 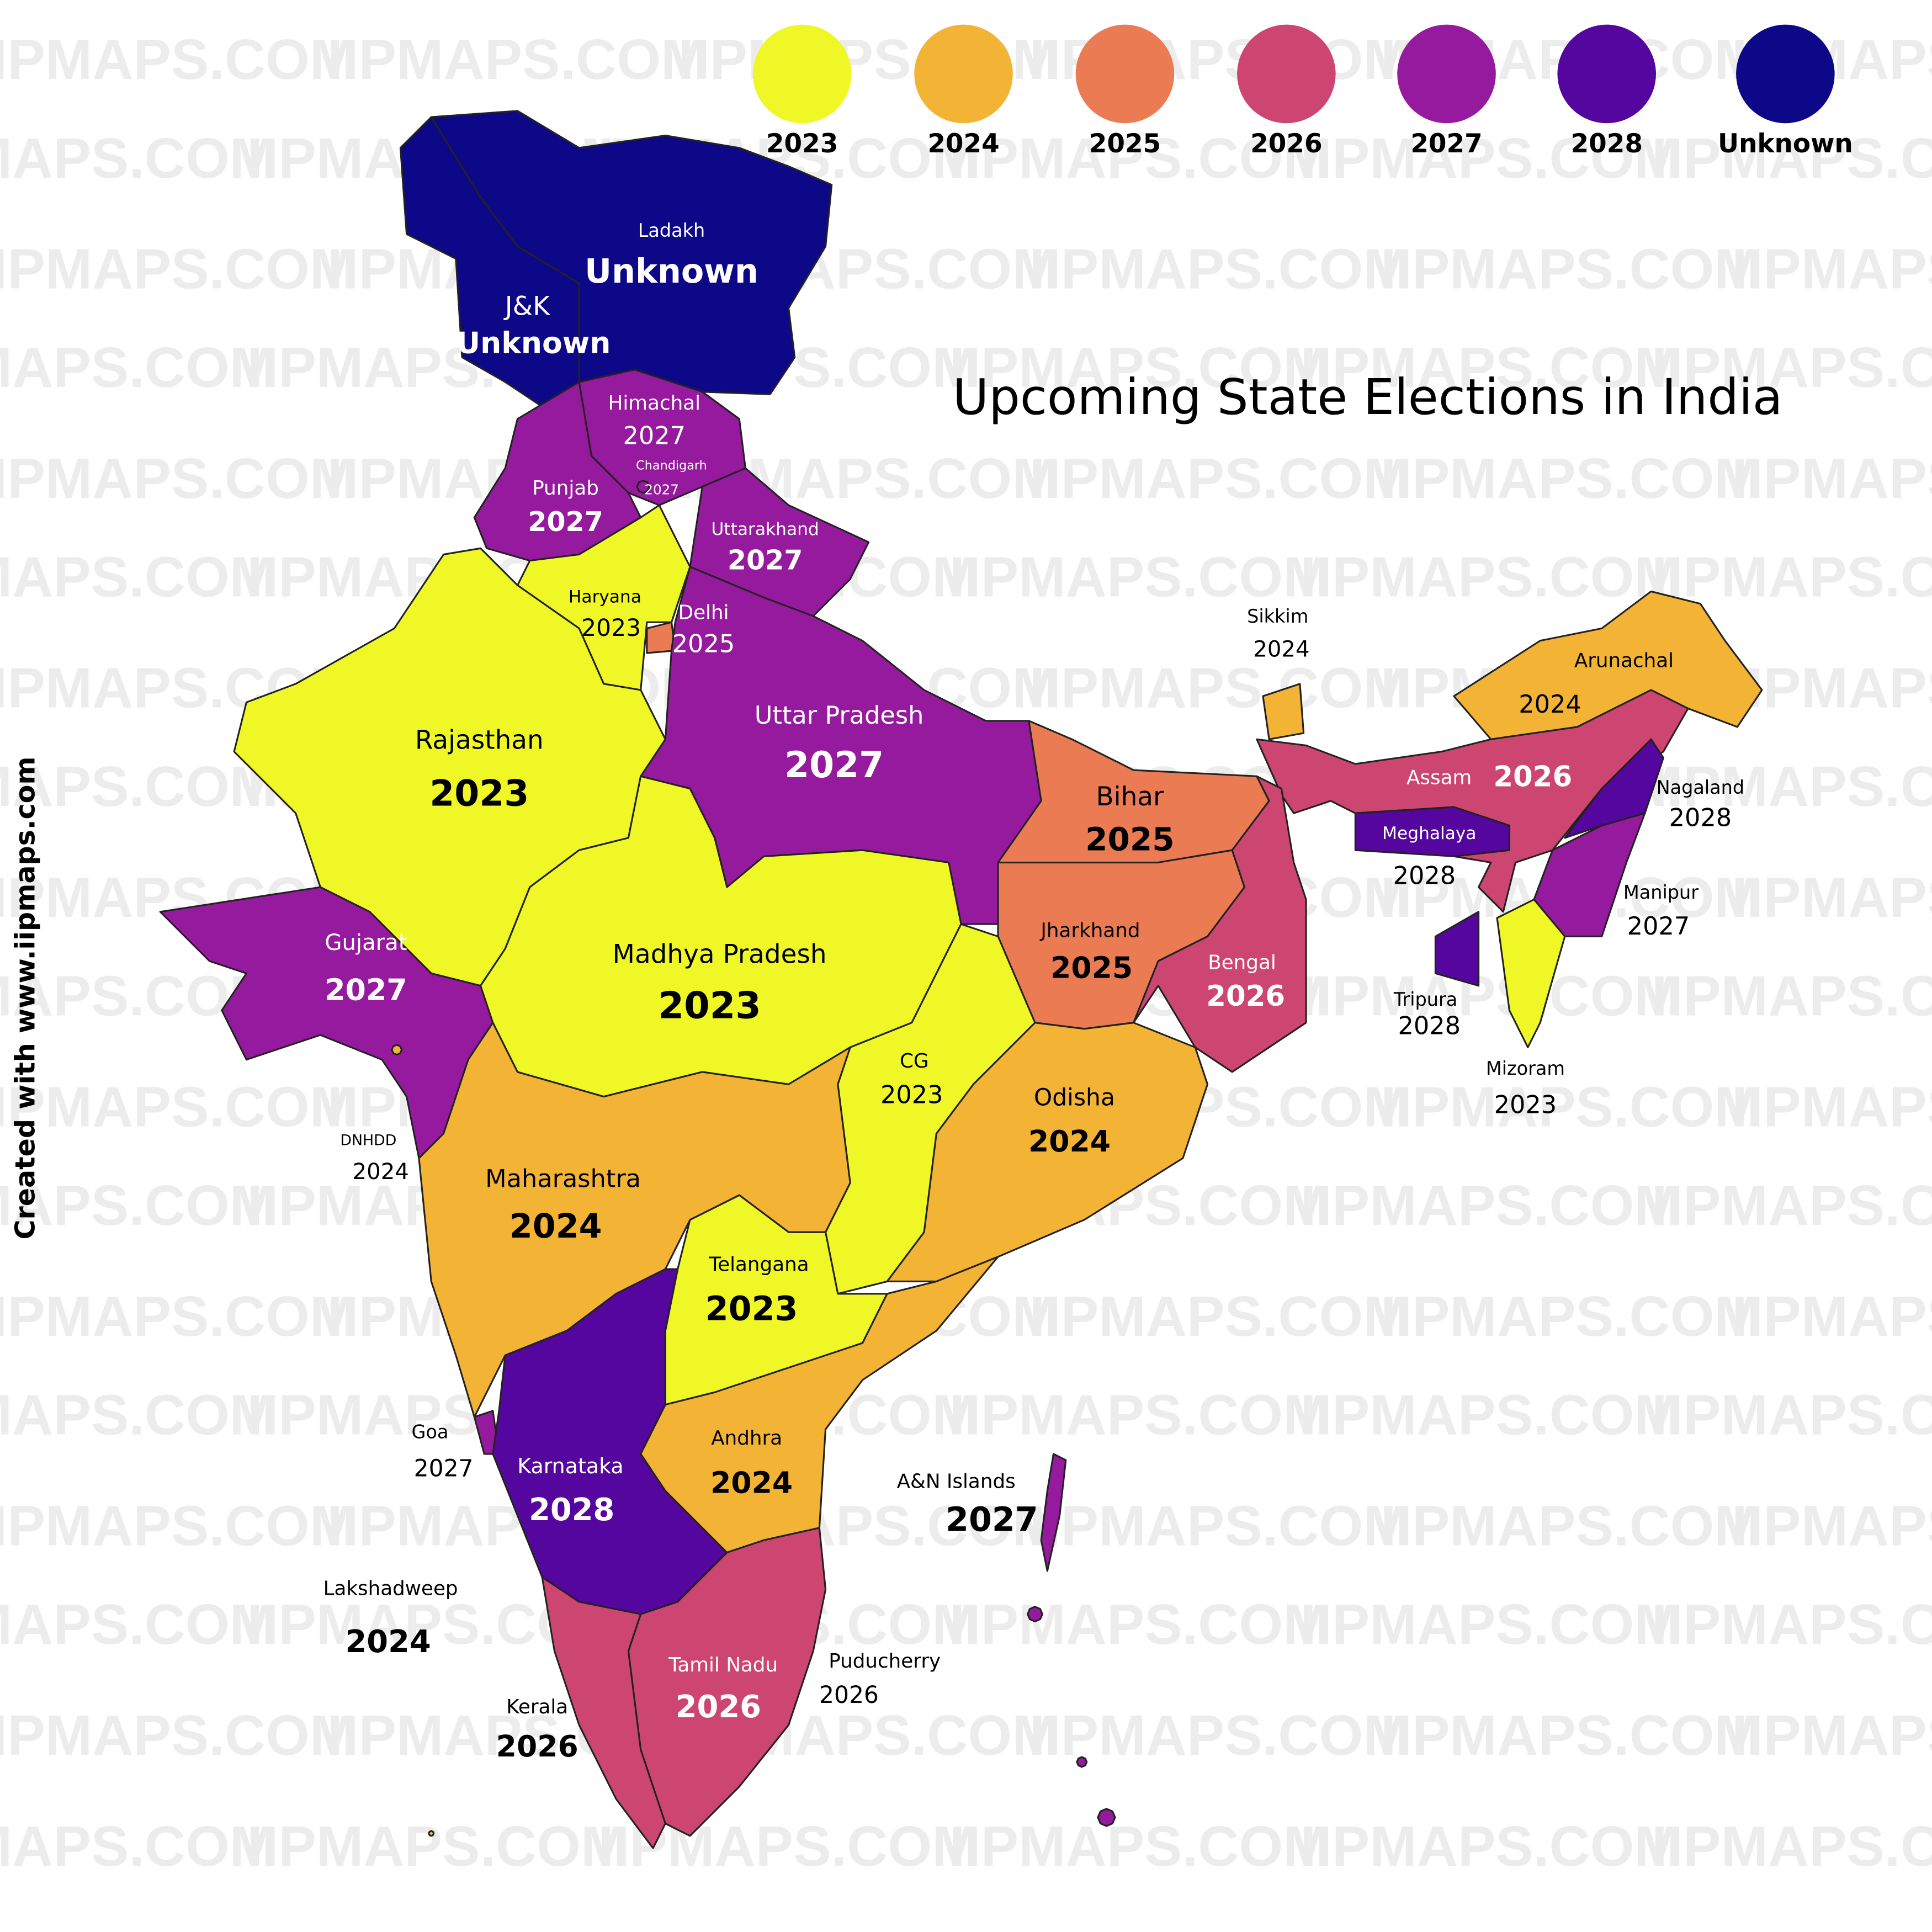 What do you see at coordinates (1446, 144) in the screenshot?
I see `legend-label: 2027` at bounding box center [1446, 144].